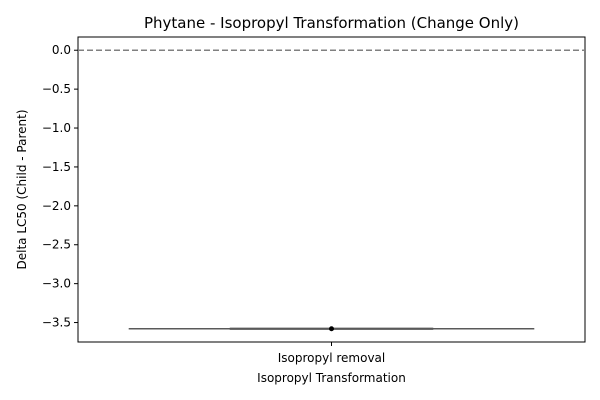  What do you see at coordinates (332, 358) in the screenshot?
I see `x-tick-label: Isopropyl removal` at bounding box center [332, 358].